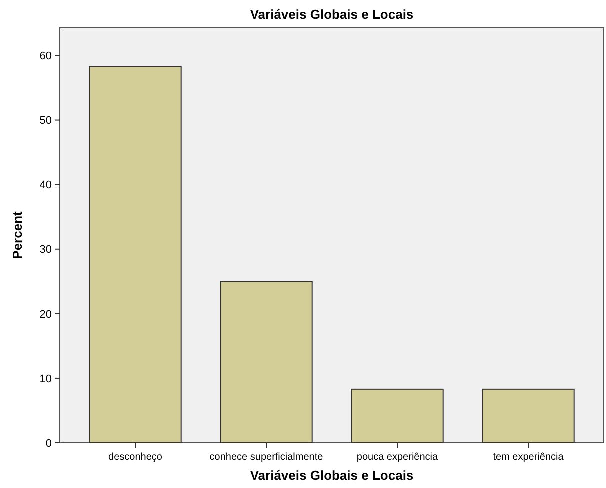 The height and width of the screenshot is (488, 606). Describe the element at coordinates (46, 314) in the screenshot. I see `y-tick-label: 20` at that location.